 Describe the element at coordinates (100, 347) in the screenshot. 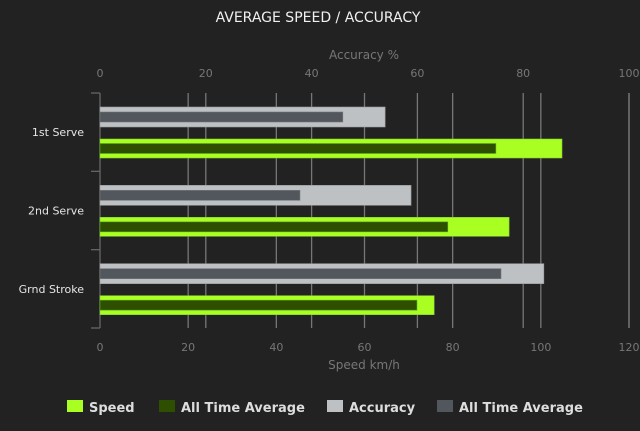

I see `bottom-tick-label: 0` at that location.